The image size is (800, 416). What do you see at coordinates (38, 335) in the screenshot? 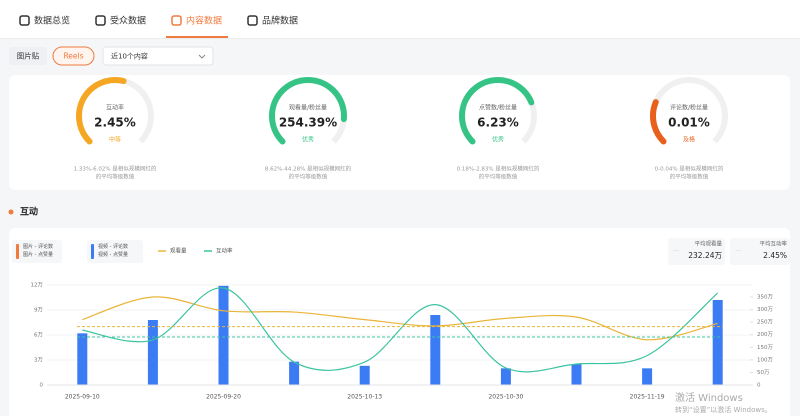
I see `y-tick-label: 6万` at bounding box center [38, 335].